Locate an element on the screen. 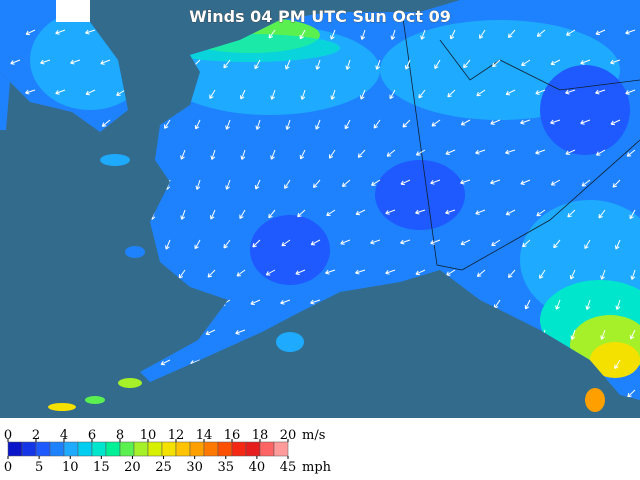 The image size is (640, 480). ms-tick-label: 4 is located at coordinates (64, 435).